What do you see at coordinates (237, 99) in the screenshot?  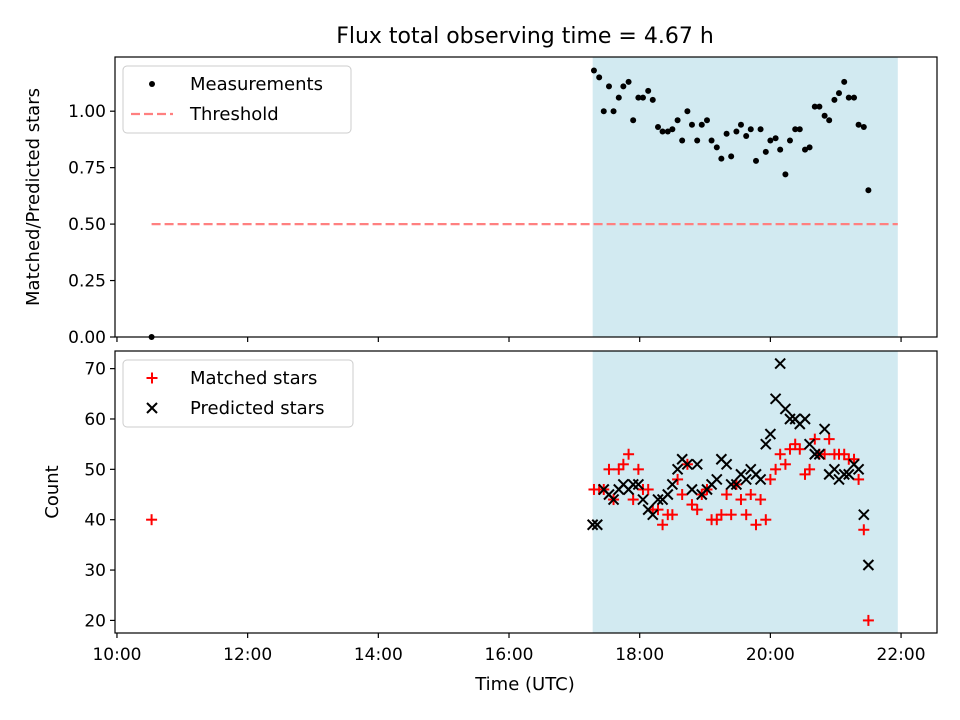 I see `legend: Measurements Threshold` at bounding box center [237, 99].